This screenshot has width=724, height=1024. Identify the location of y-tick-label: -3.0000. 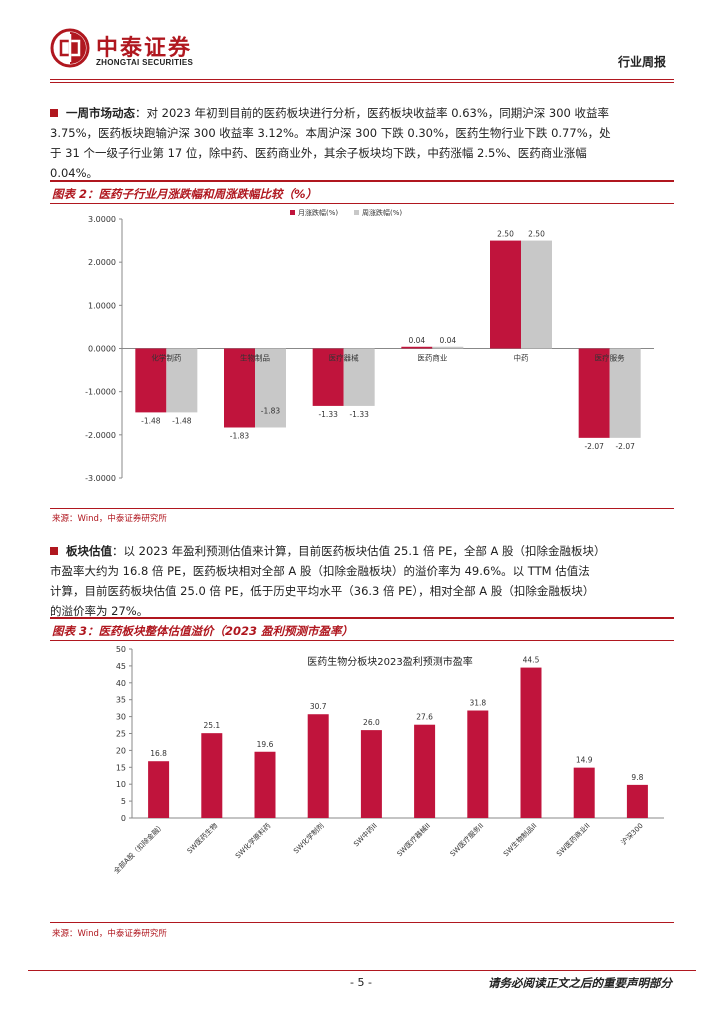
(100, 478).